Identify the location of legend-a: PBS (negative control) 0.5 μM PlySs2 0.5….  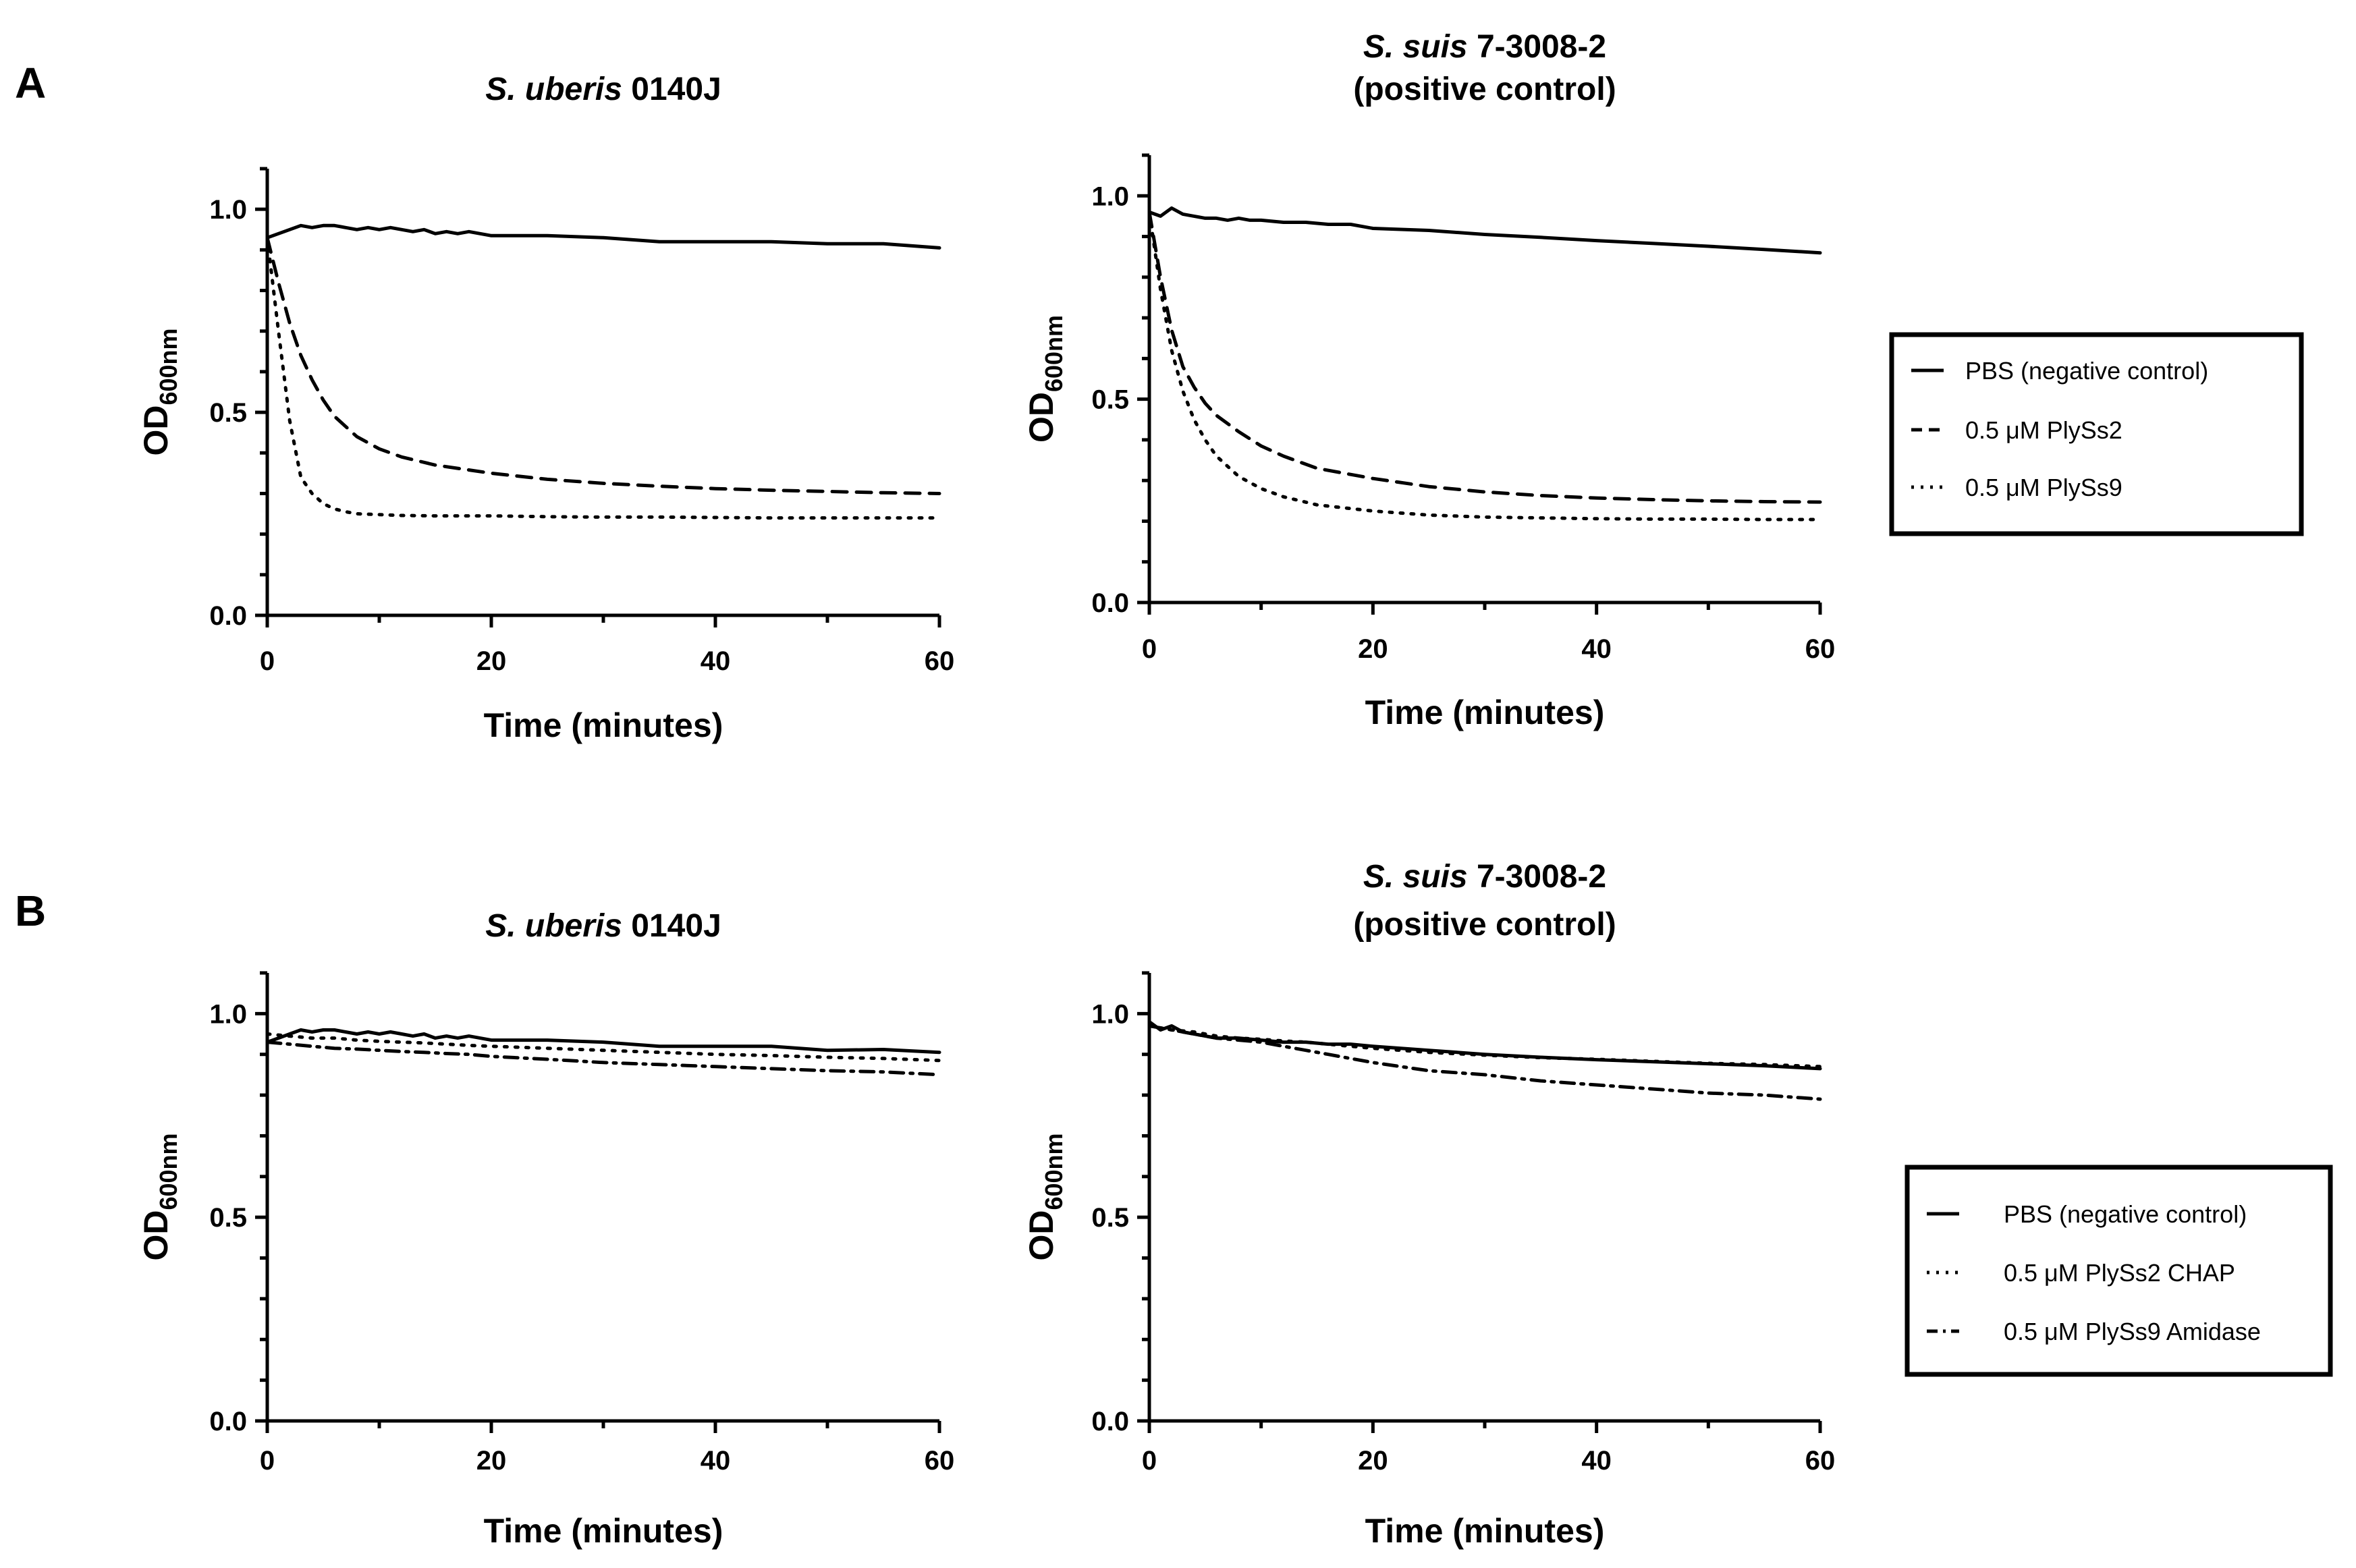
(2096, 434).